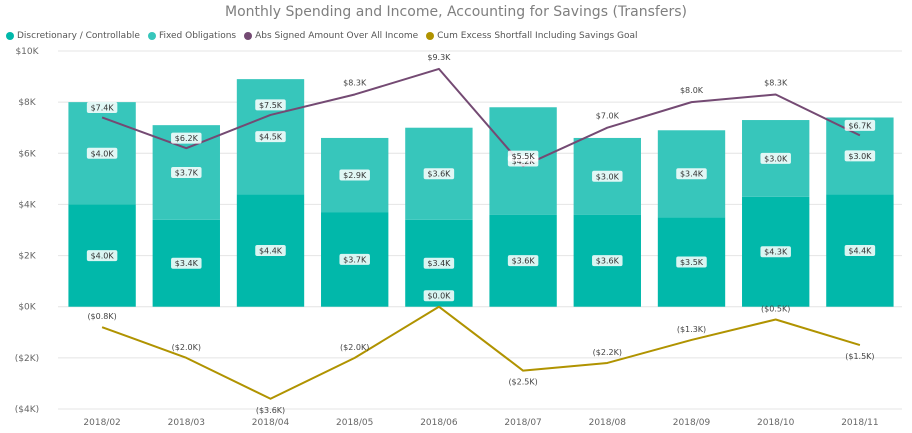  I want to click on y-tick-label: $2K, so click(27, 257).